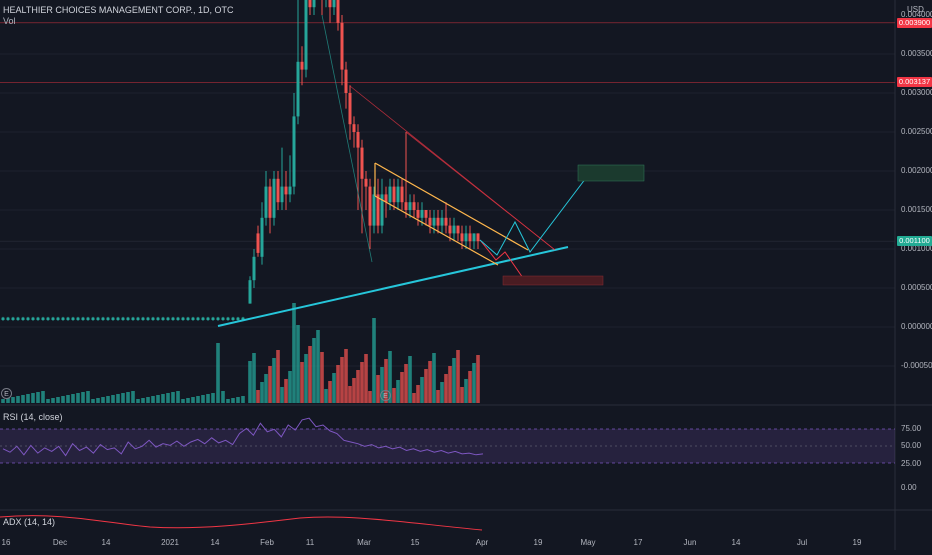  Describe the element at coordinates (393, 286) in the screenshot. I see `trendline-support` at that location.